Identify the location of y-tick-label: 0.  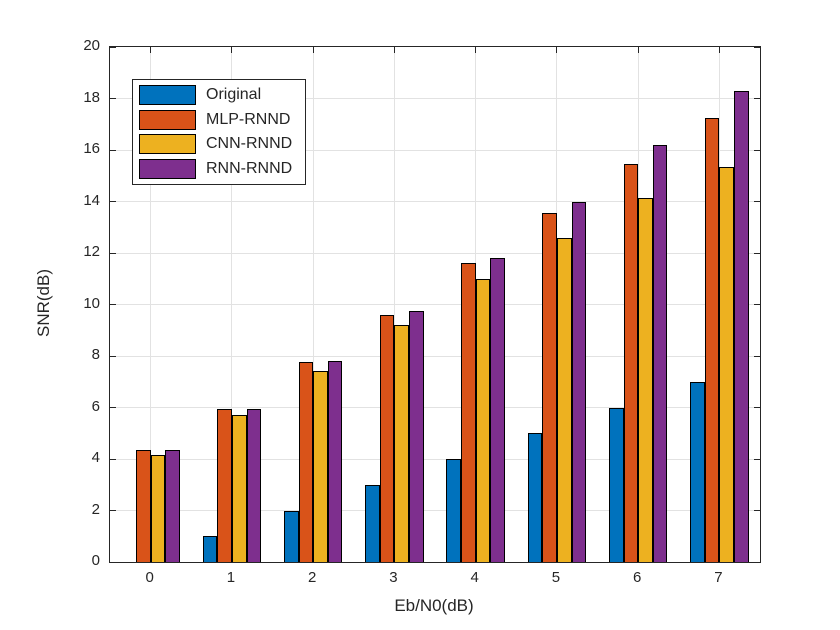
(95, 560).